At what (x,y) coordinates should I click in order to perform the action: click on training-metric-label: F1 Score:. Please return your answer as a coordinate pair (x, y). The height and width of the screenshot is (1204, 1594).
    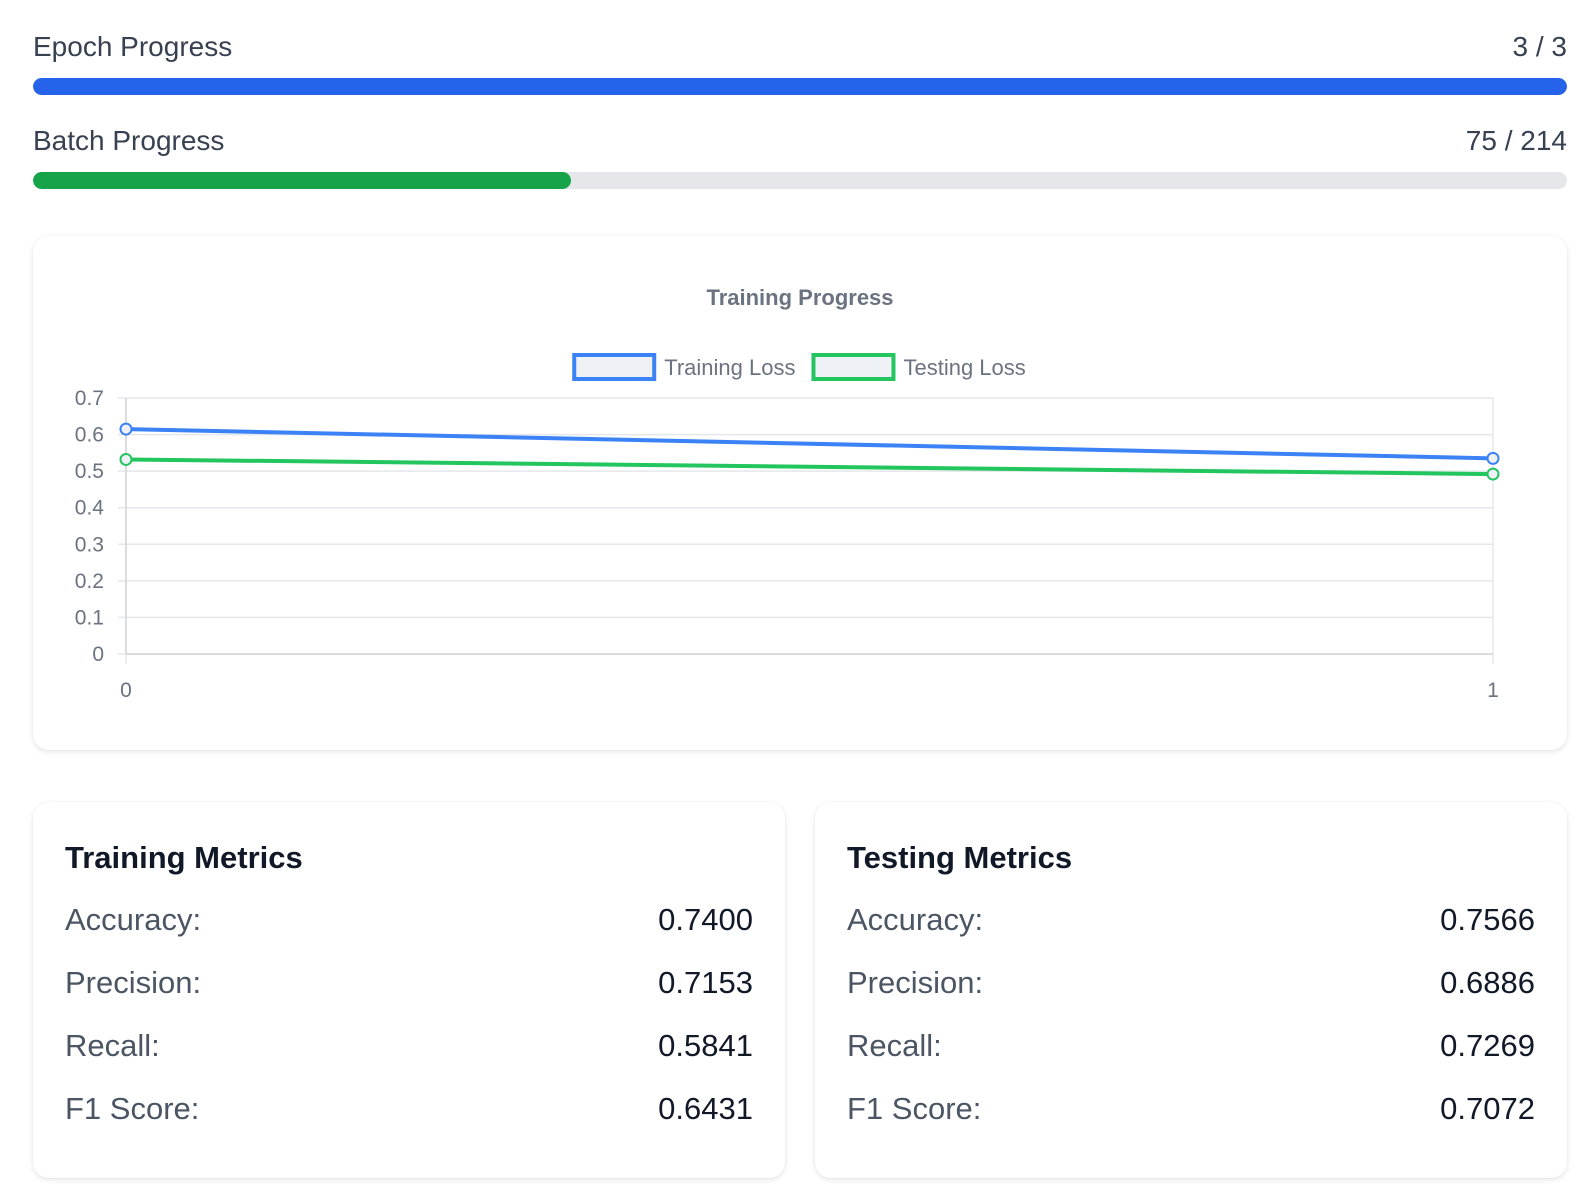
    Looking at the image, I should click on (132, 1108).